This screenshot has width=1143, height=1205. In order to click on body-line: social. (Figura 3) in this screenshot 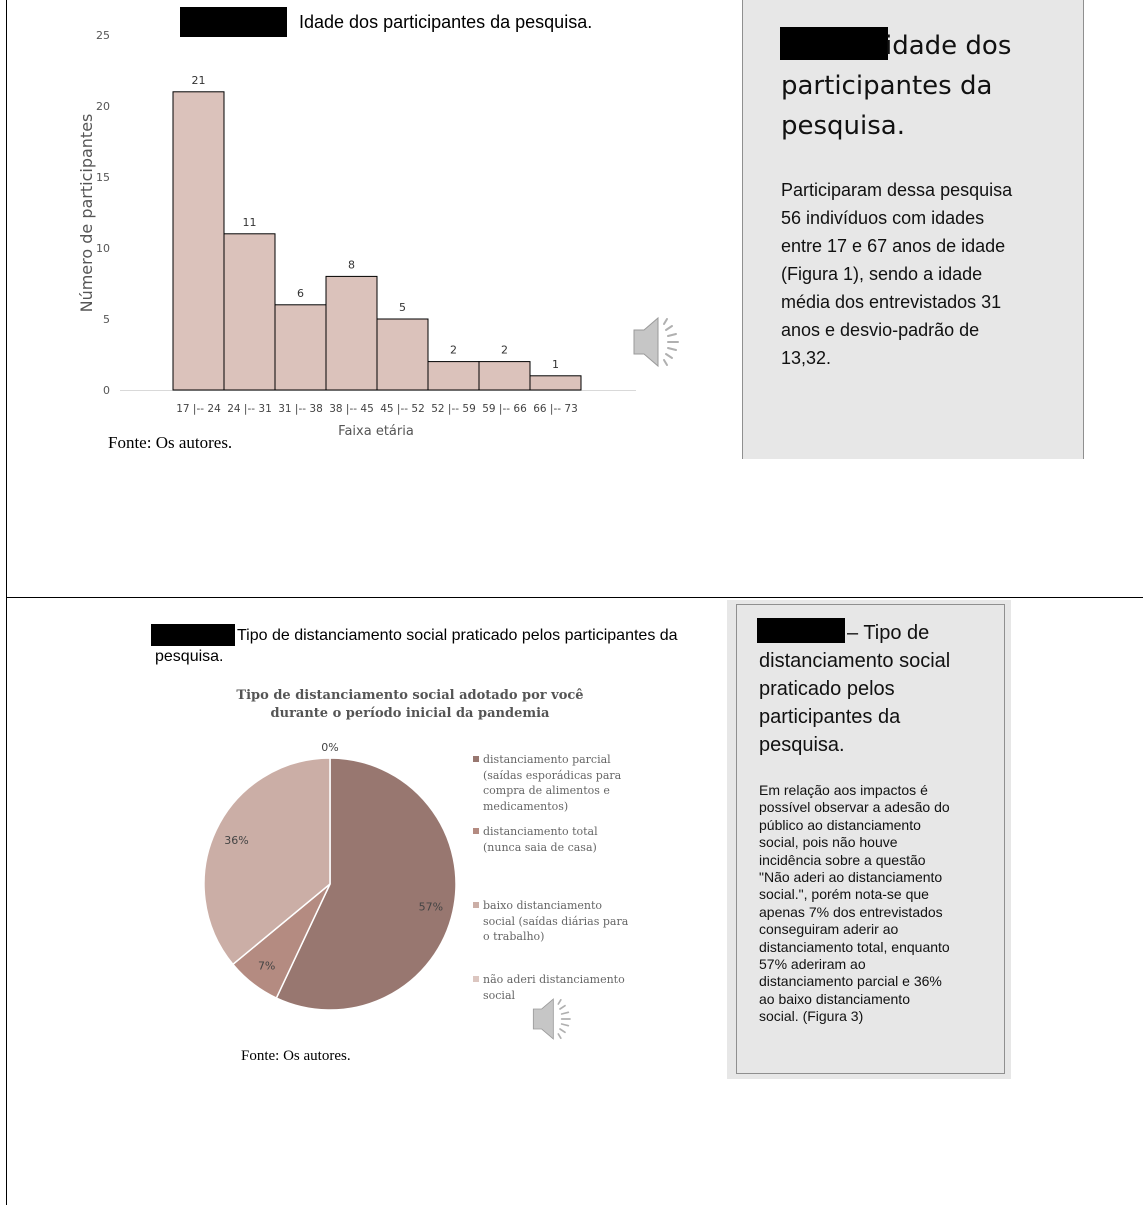, I will do `click(811, 1016)`.